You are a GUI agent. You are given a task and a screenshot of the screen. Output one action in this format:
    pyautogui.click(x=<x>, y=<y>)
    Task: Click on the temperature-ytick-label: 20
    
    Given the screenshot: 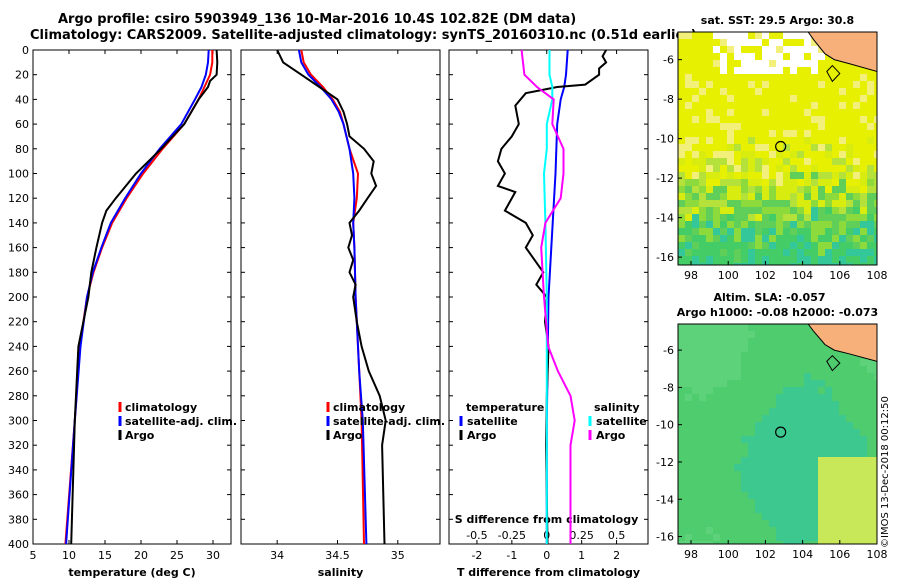 What is the action you would take?
    pyautogui.click(x=22, y=75)
    